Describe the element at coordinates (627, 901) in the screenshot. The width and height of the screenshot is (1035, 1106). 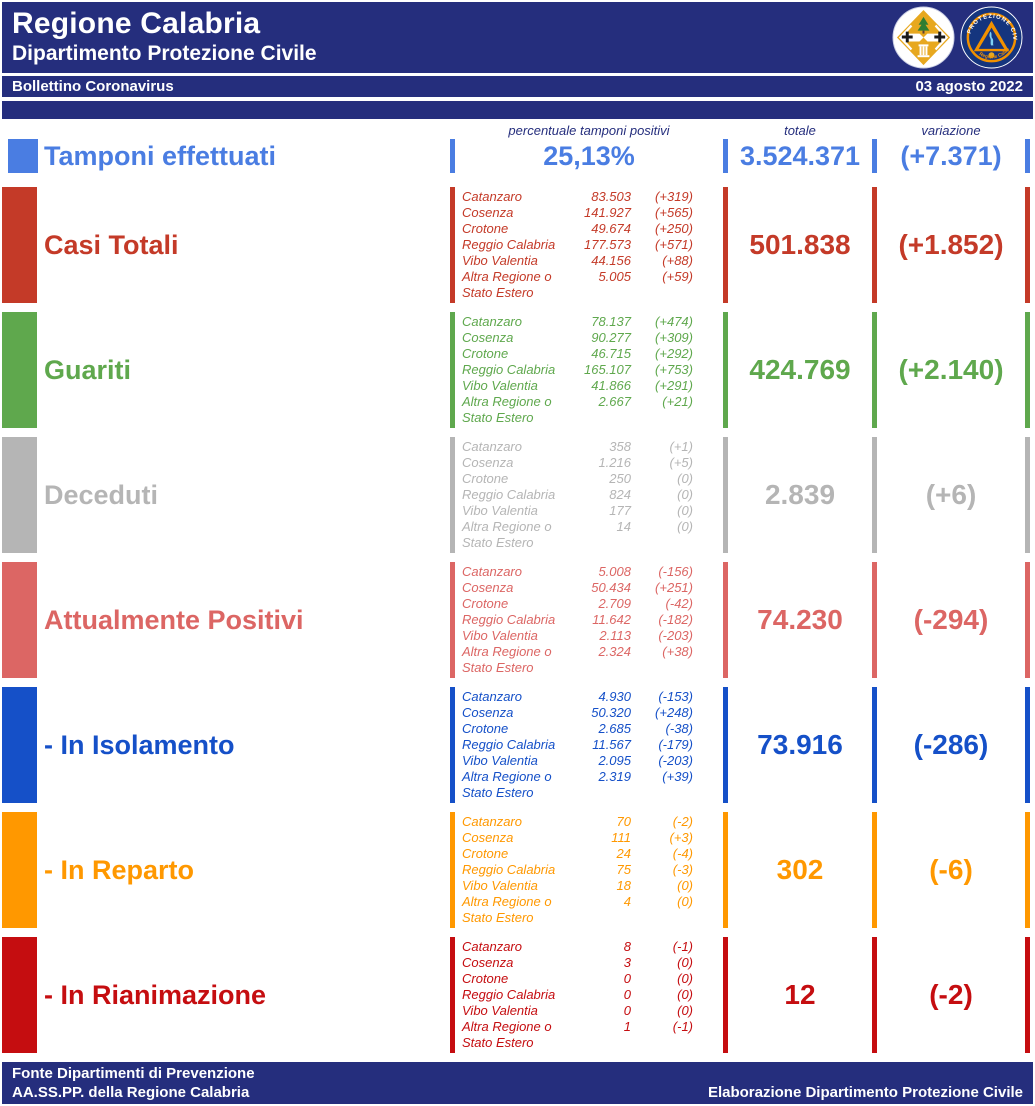
I see `province-value: 4` at that location.